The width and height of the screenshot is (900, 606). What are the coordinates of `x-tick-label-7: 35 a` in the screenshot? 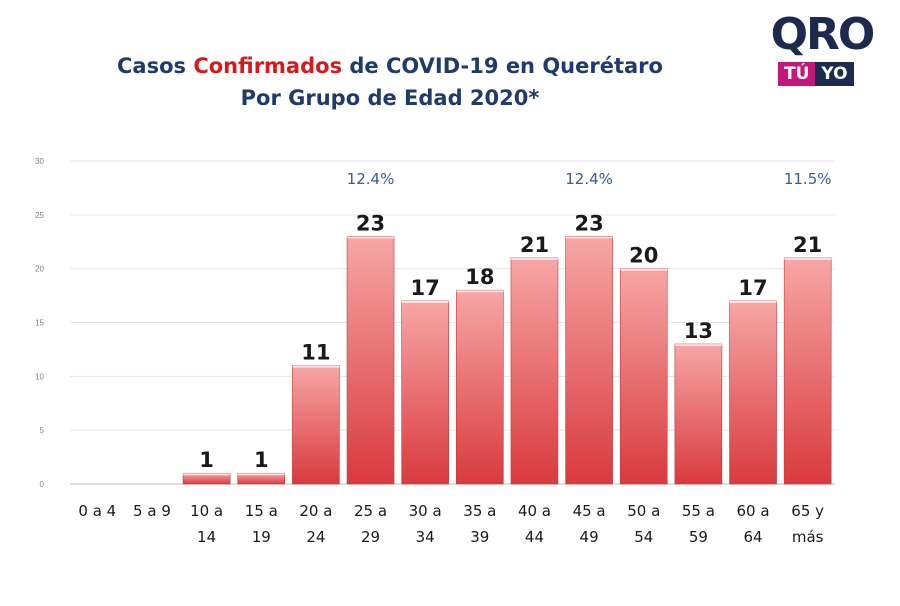 It's located at (479, 511).